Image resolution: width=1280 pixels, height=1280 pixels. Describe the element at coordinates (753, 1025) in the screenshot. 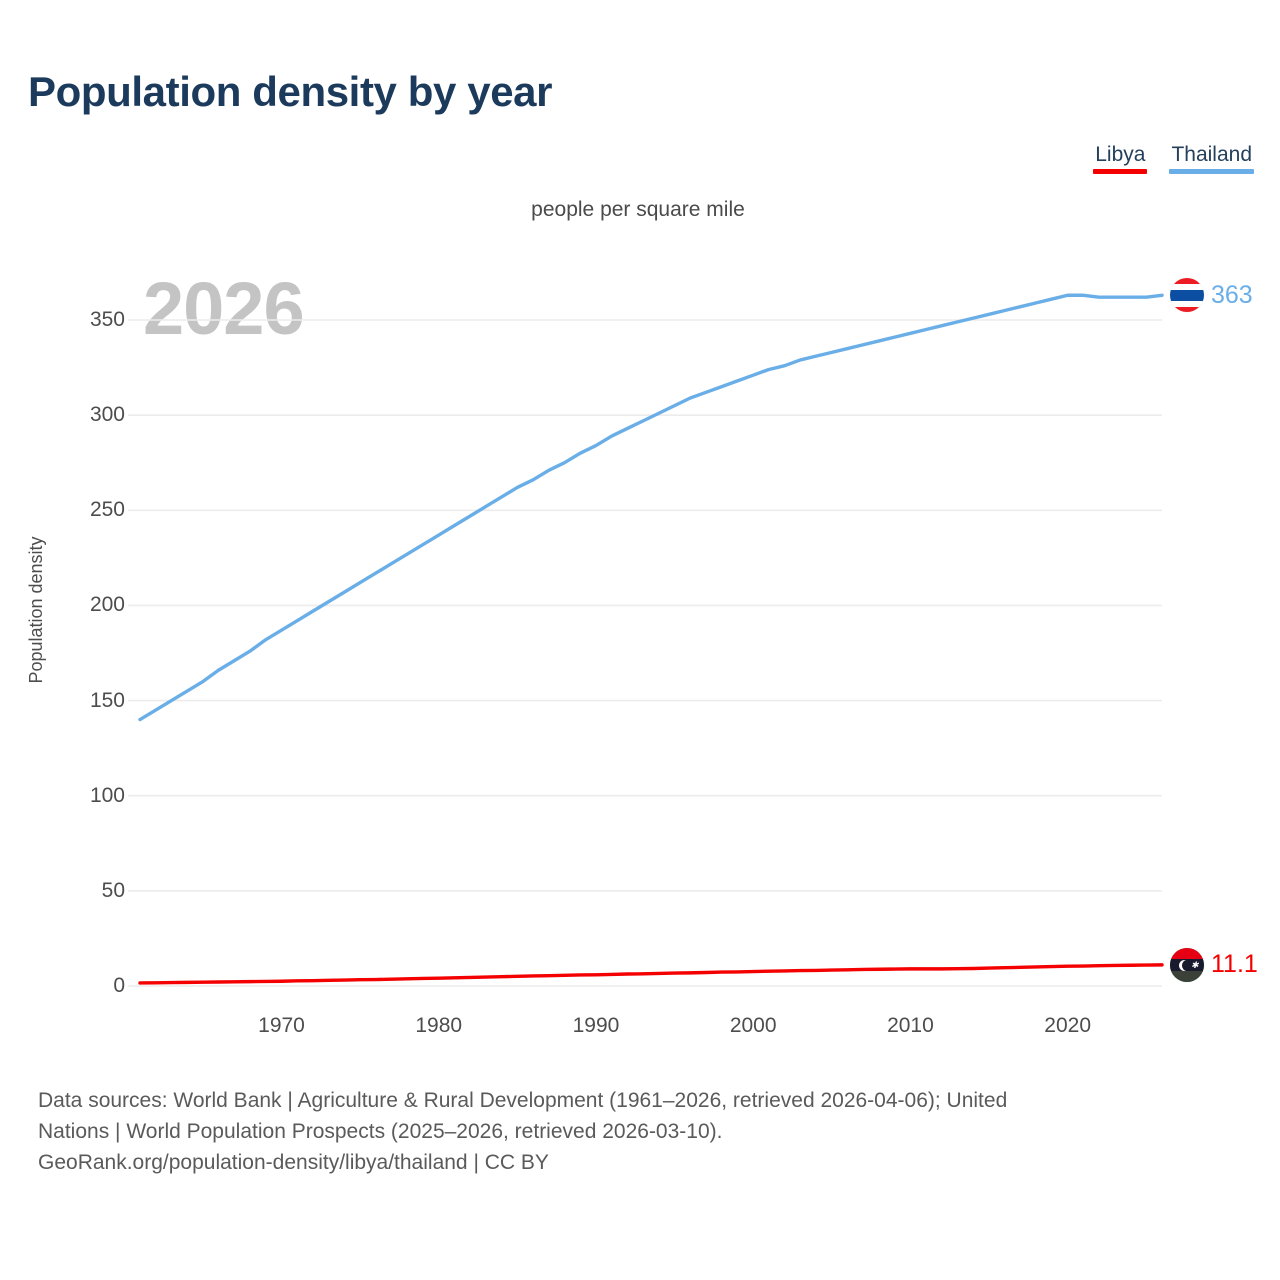

I see `x-axis-tick-label: 2000` at that location.